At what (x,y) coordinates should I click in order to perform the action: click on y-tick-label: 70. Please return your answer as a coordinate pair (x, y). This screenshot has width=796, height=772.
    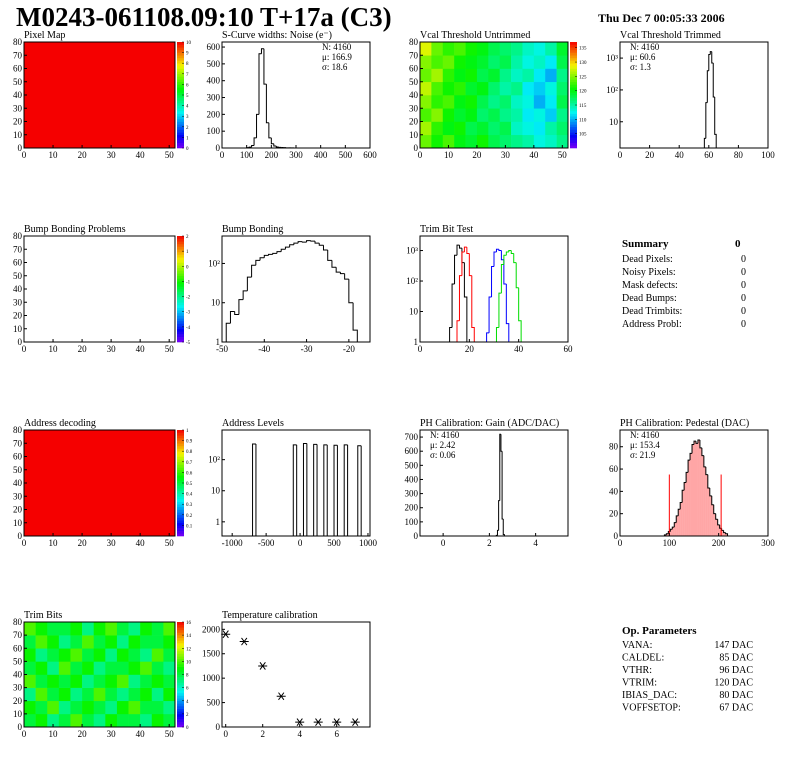
    Looking at the image, I should click on (414, 55).